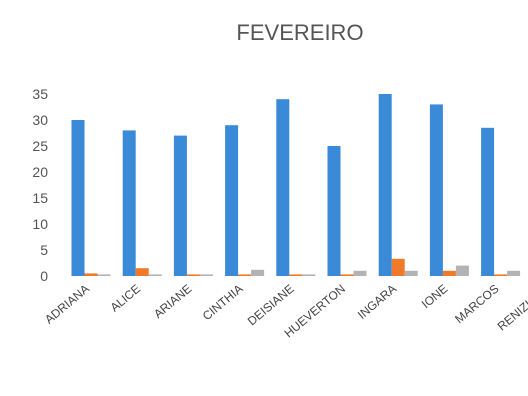 This screenshot has width=528, height=396. Describe the element at coordinates (411, 273) in the screenshot. I see `bar-ingara-s3` at that location.